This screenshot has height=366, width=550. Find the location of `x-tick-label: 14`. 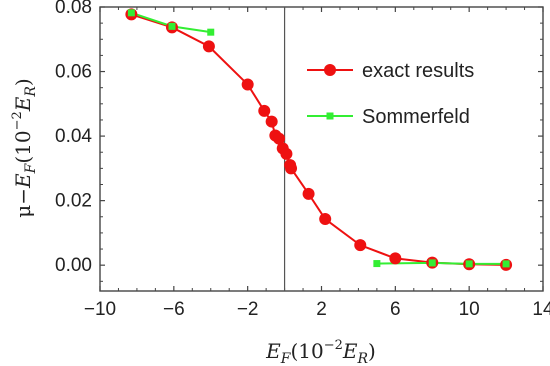

x-tick-label: 14 is located at coordinates (541, 309).